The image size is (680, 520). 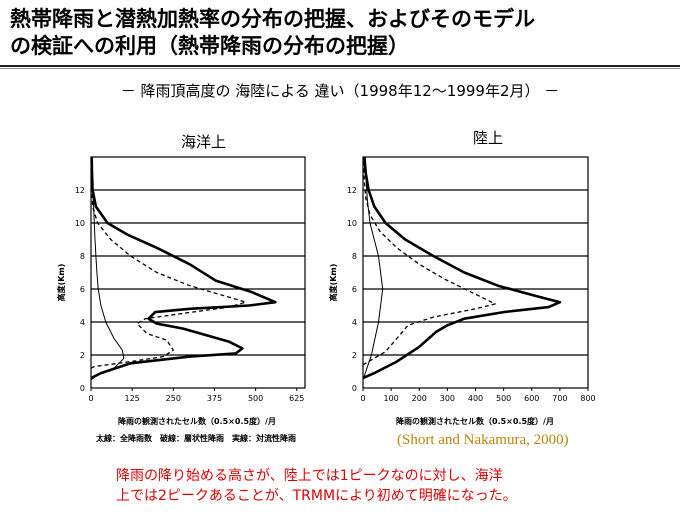 I want to click on x-tick-label: 400, so click(x=475, y=398).